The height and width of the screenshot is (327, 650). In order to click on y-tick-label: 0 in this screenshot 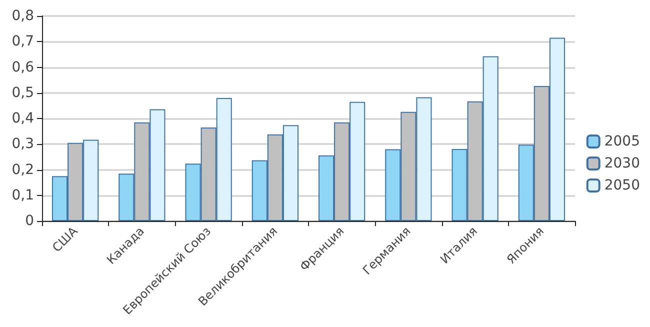, I will do `click(29, 221)`.